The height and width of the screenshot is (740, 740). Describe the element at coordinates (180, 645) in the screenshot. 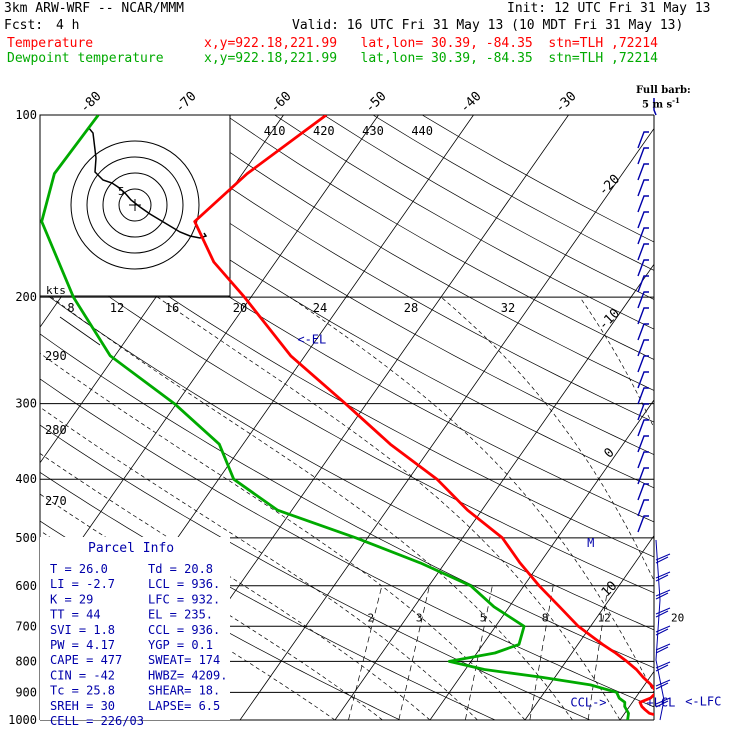

I see `parcel-info-right: YGP = 0.1` at that location.